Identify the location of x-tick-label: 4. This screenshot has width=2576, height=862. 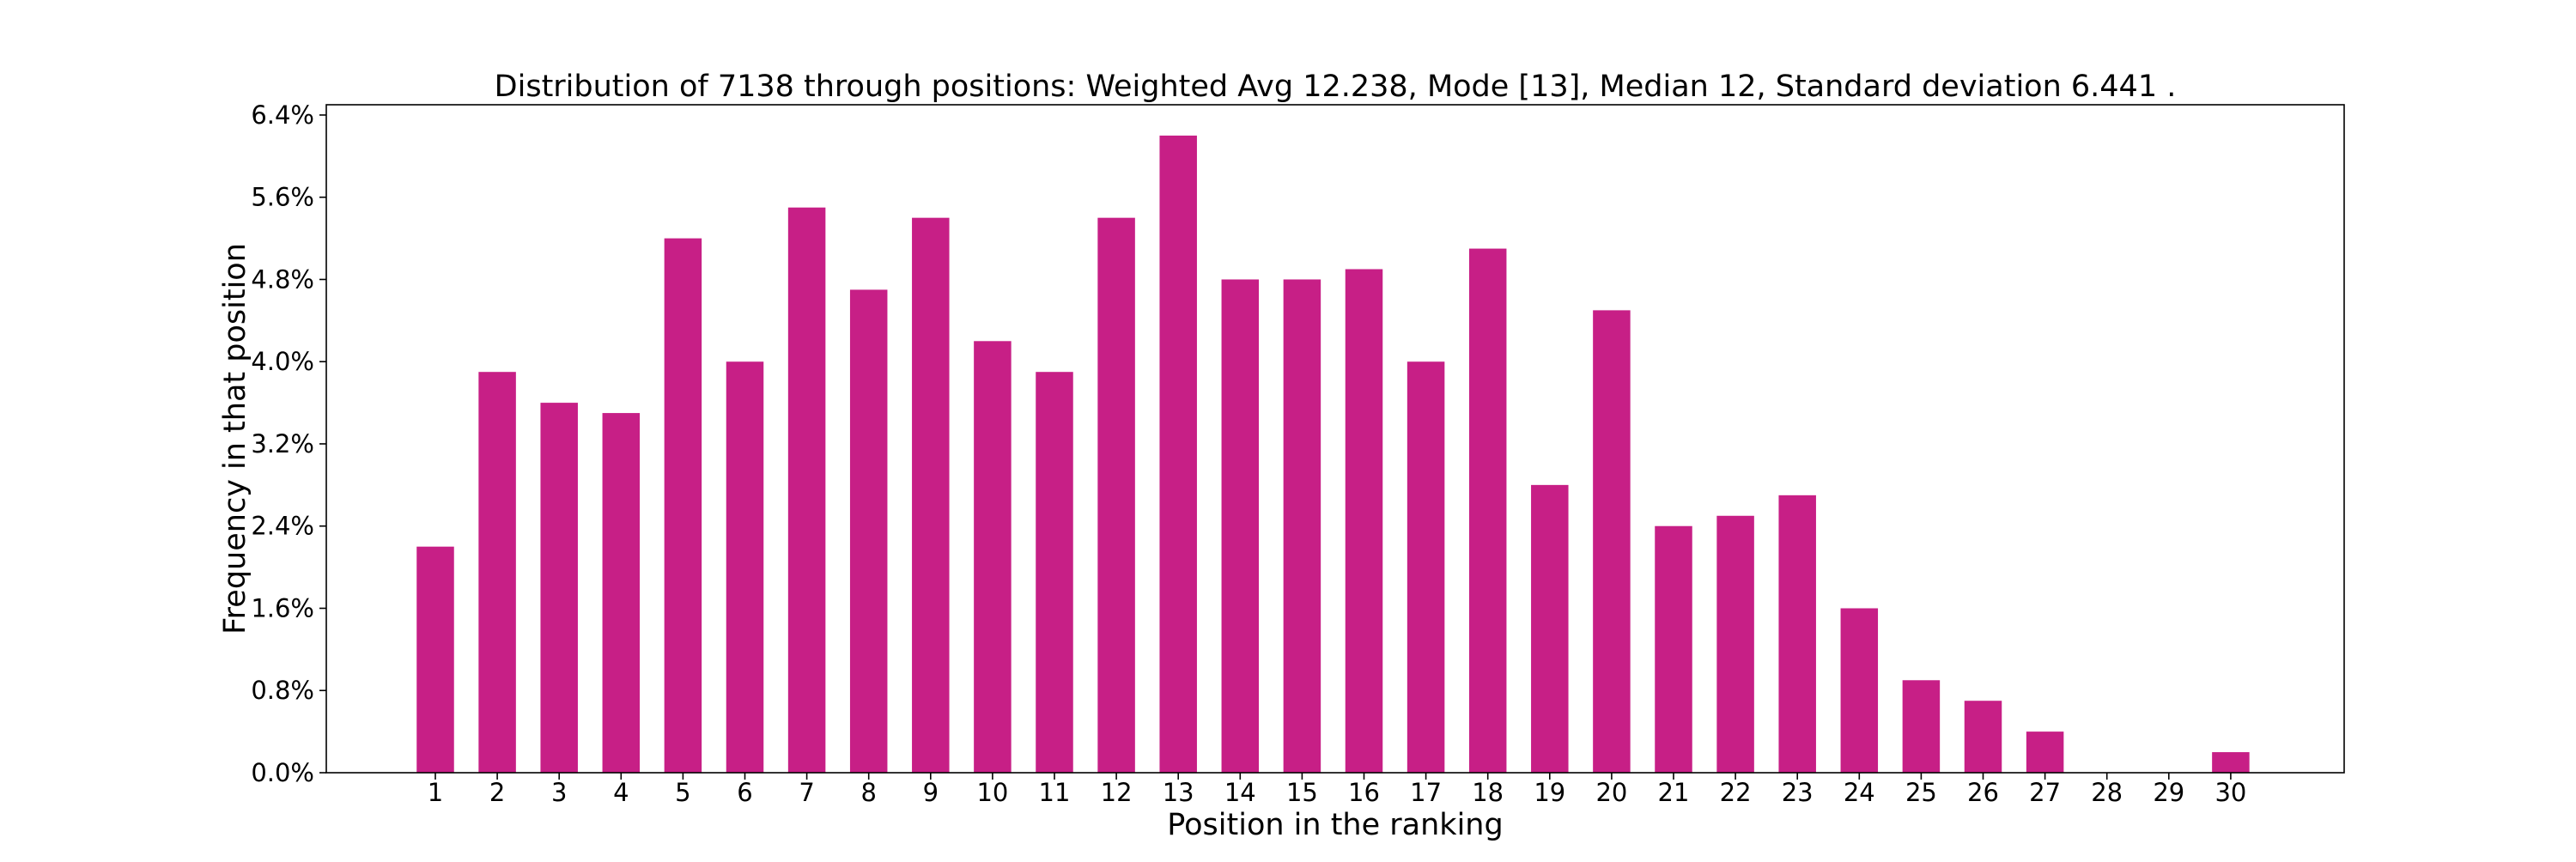
(621, 792).